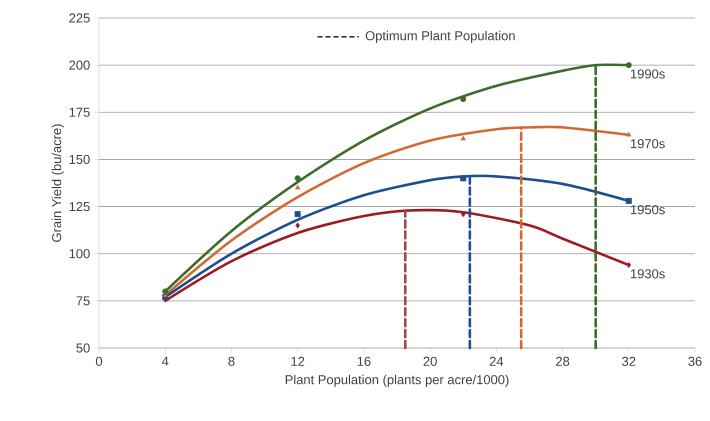 The height and width of the screenshot is (421, 710). Describe the element at coordinates (647, 209) in the screenshot. I see `series-label: 1950s` at that location.